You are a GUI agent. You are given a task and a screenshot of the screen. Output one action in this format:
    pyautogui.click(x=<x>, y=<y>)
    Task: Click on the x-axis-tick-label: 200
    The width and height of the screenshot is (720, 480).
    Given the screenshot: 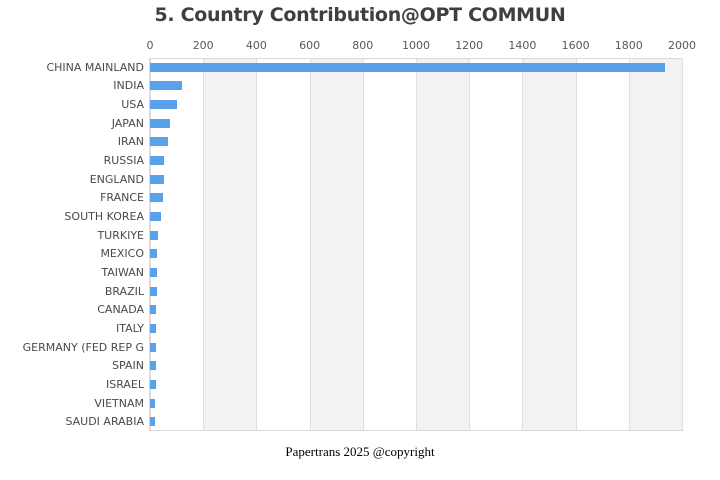 What is the action you would take?
    pyautogui.click(x=203, y=45)
    